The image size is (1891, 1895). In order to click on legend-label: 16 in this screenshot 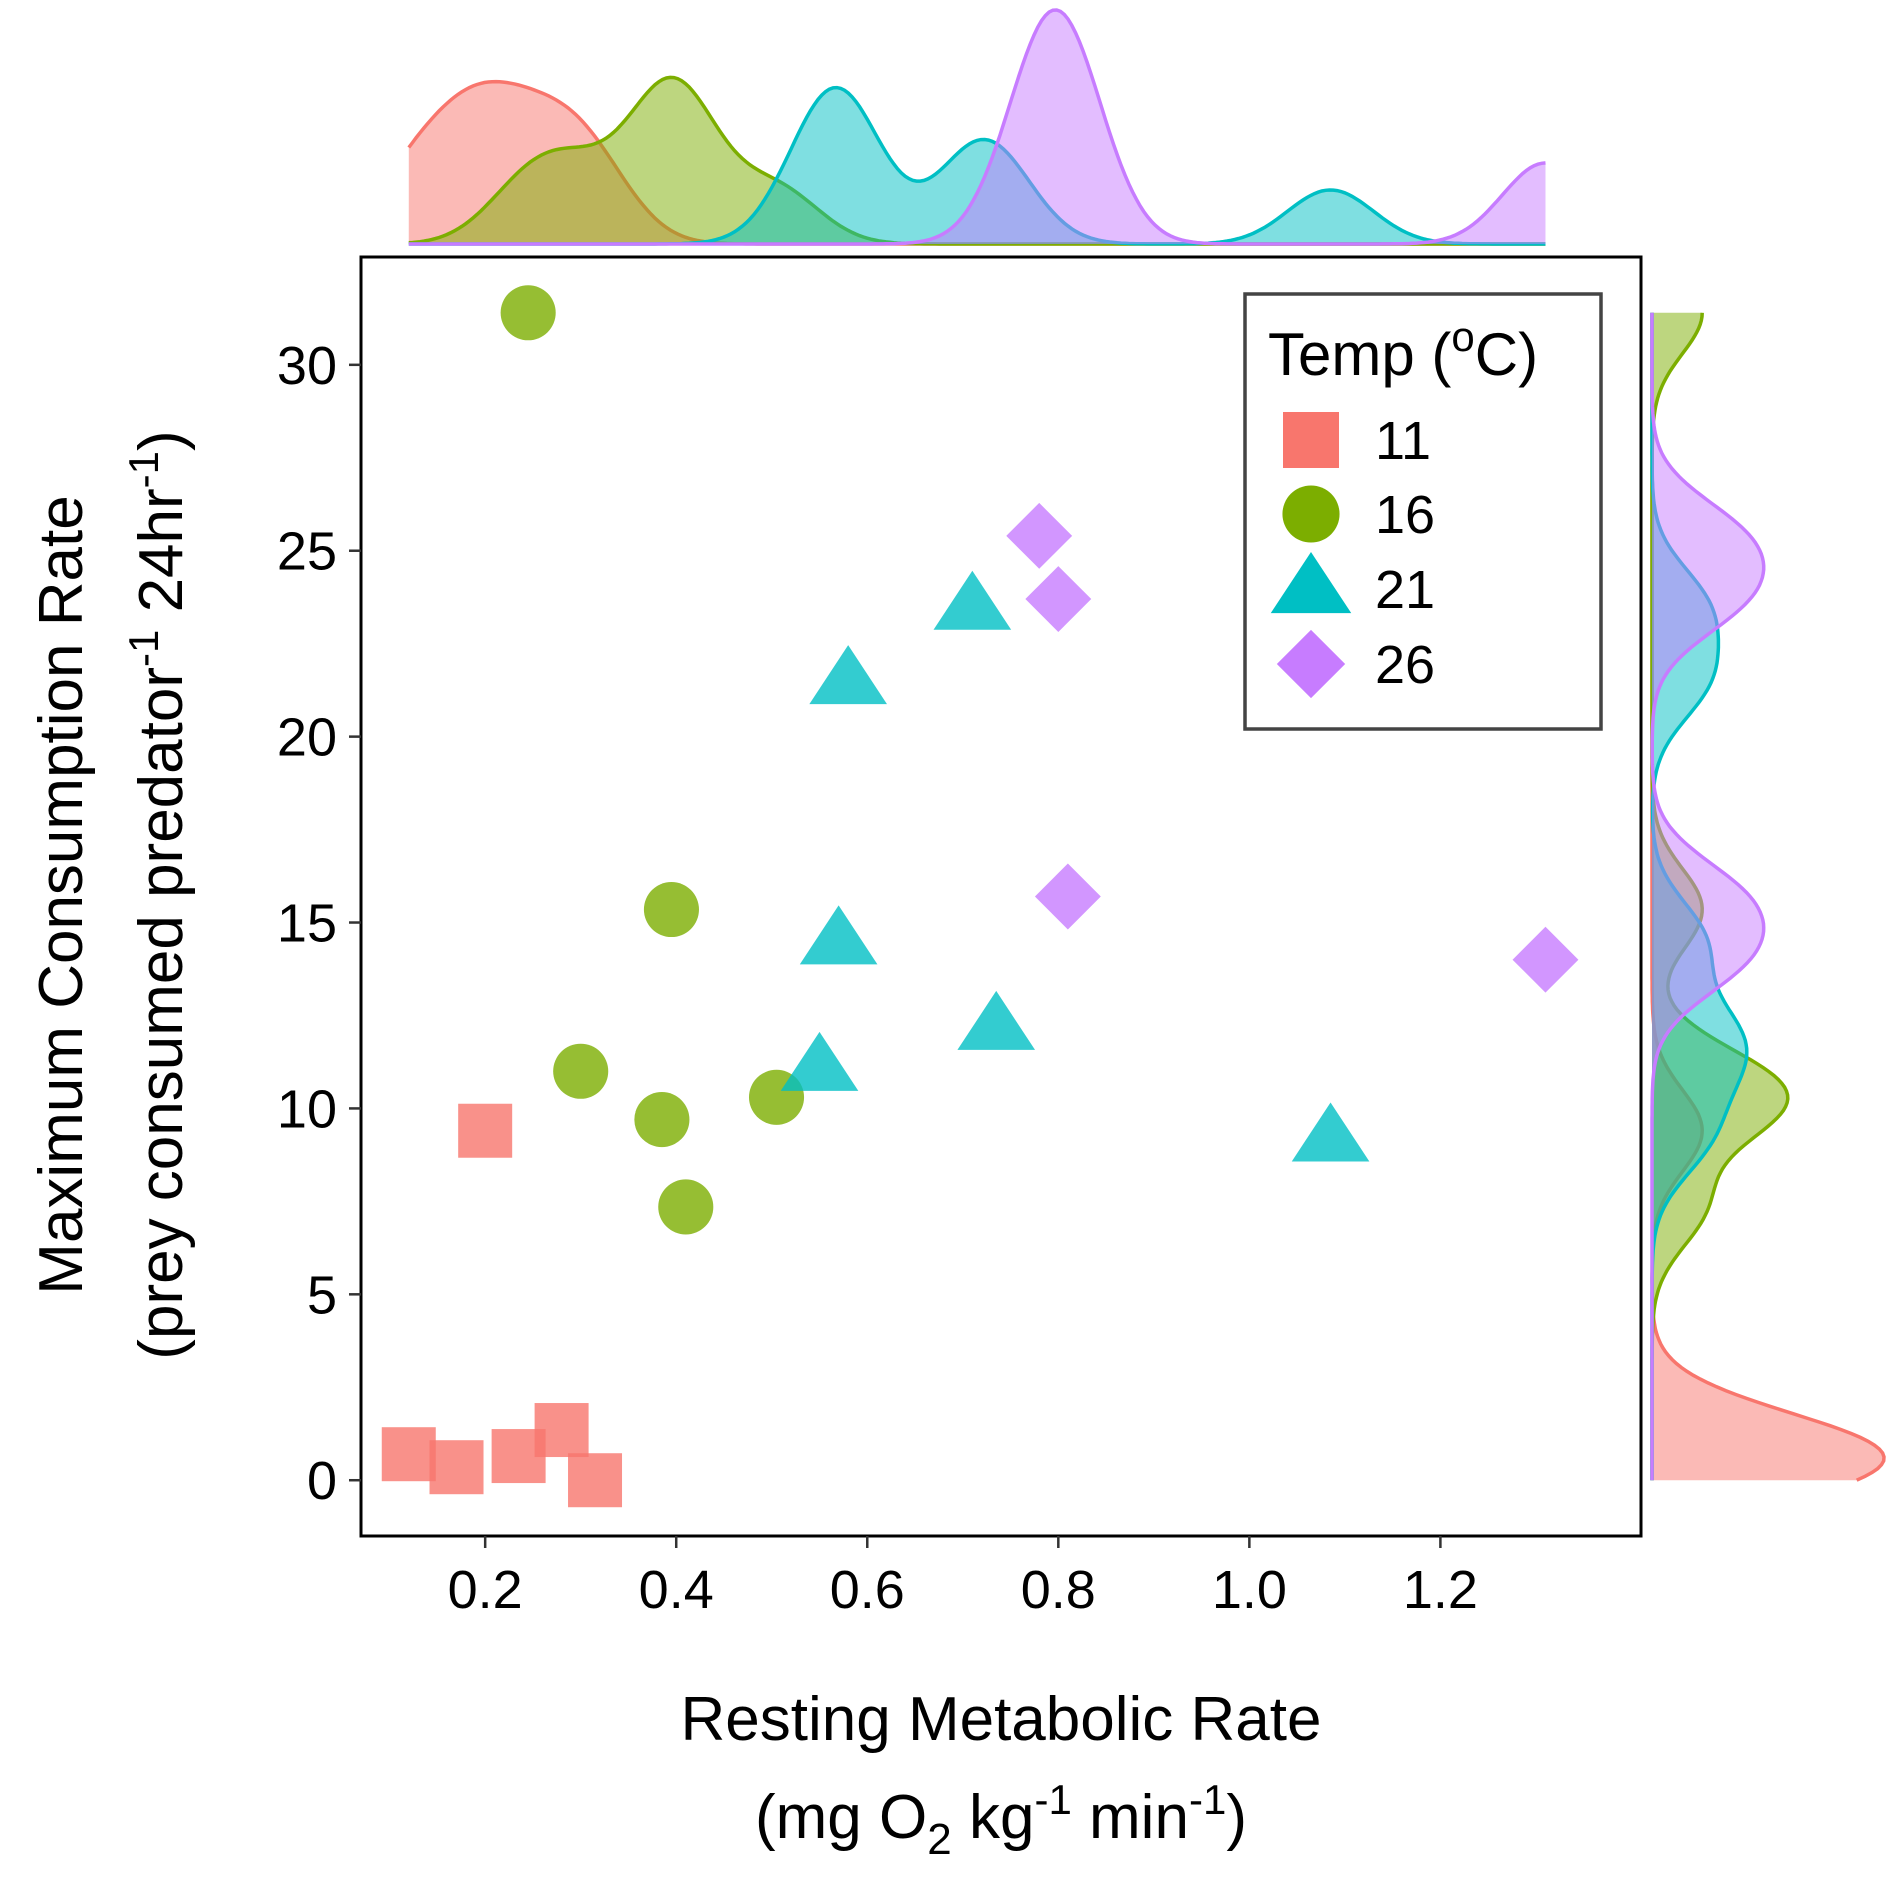, I will do `click(1405, 515)`.